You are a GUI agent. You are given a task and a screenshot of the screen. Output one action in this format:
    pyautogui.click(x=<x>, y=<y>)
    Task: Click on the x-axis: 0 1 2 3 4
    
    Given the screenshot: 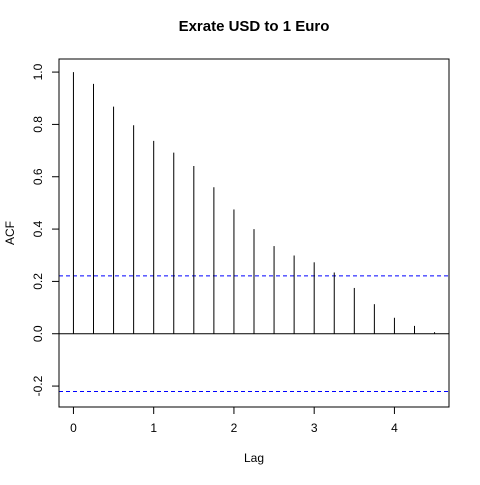 What is the action you would take?
    pyautogui.click(x=234, y=420)
    